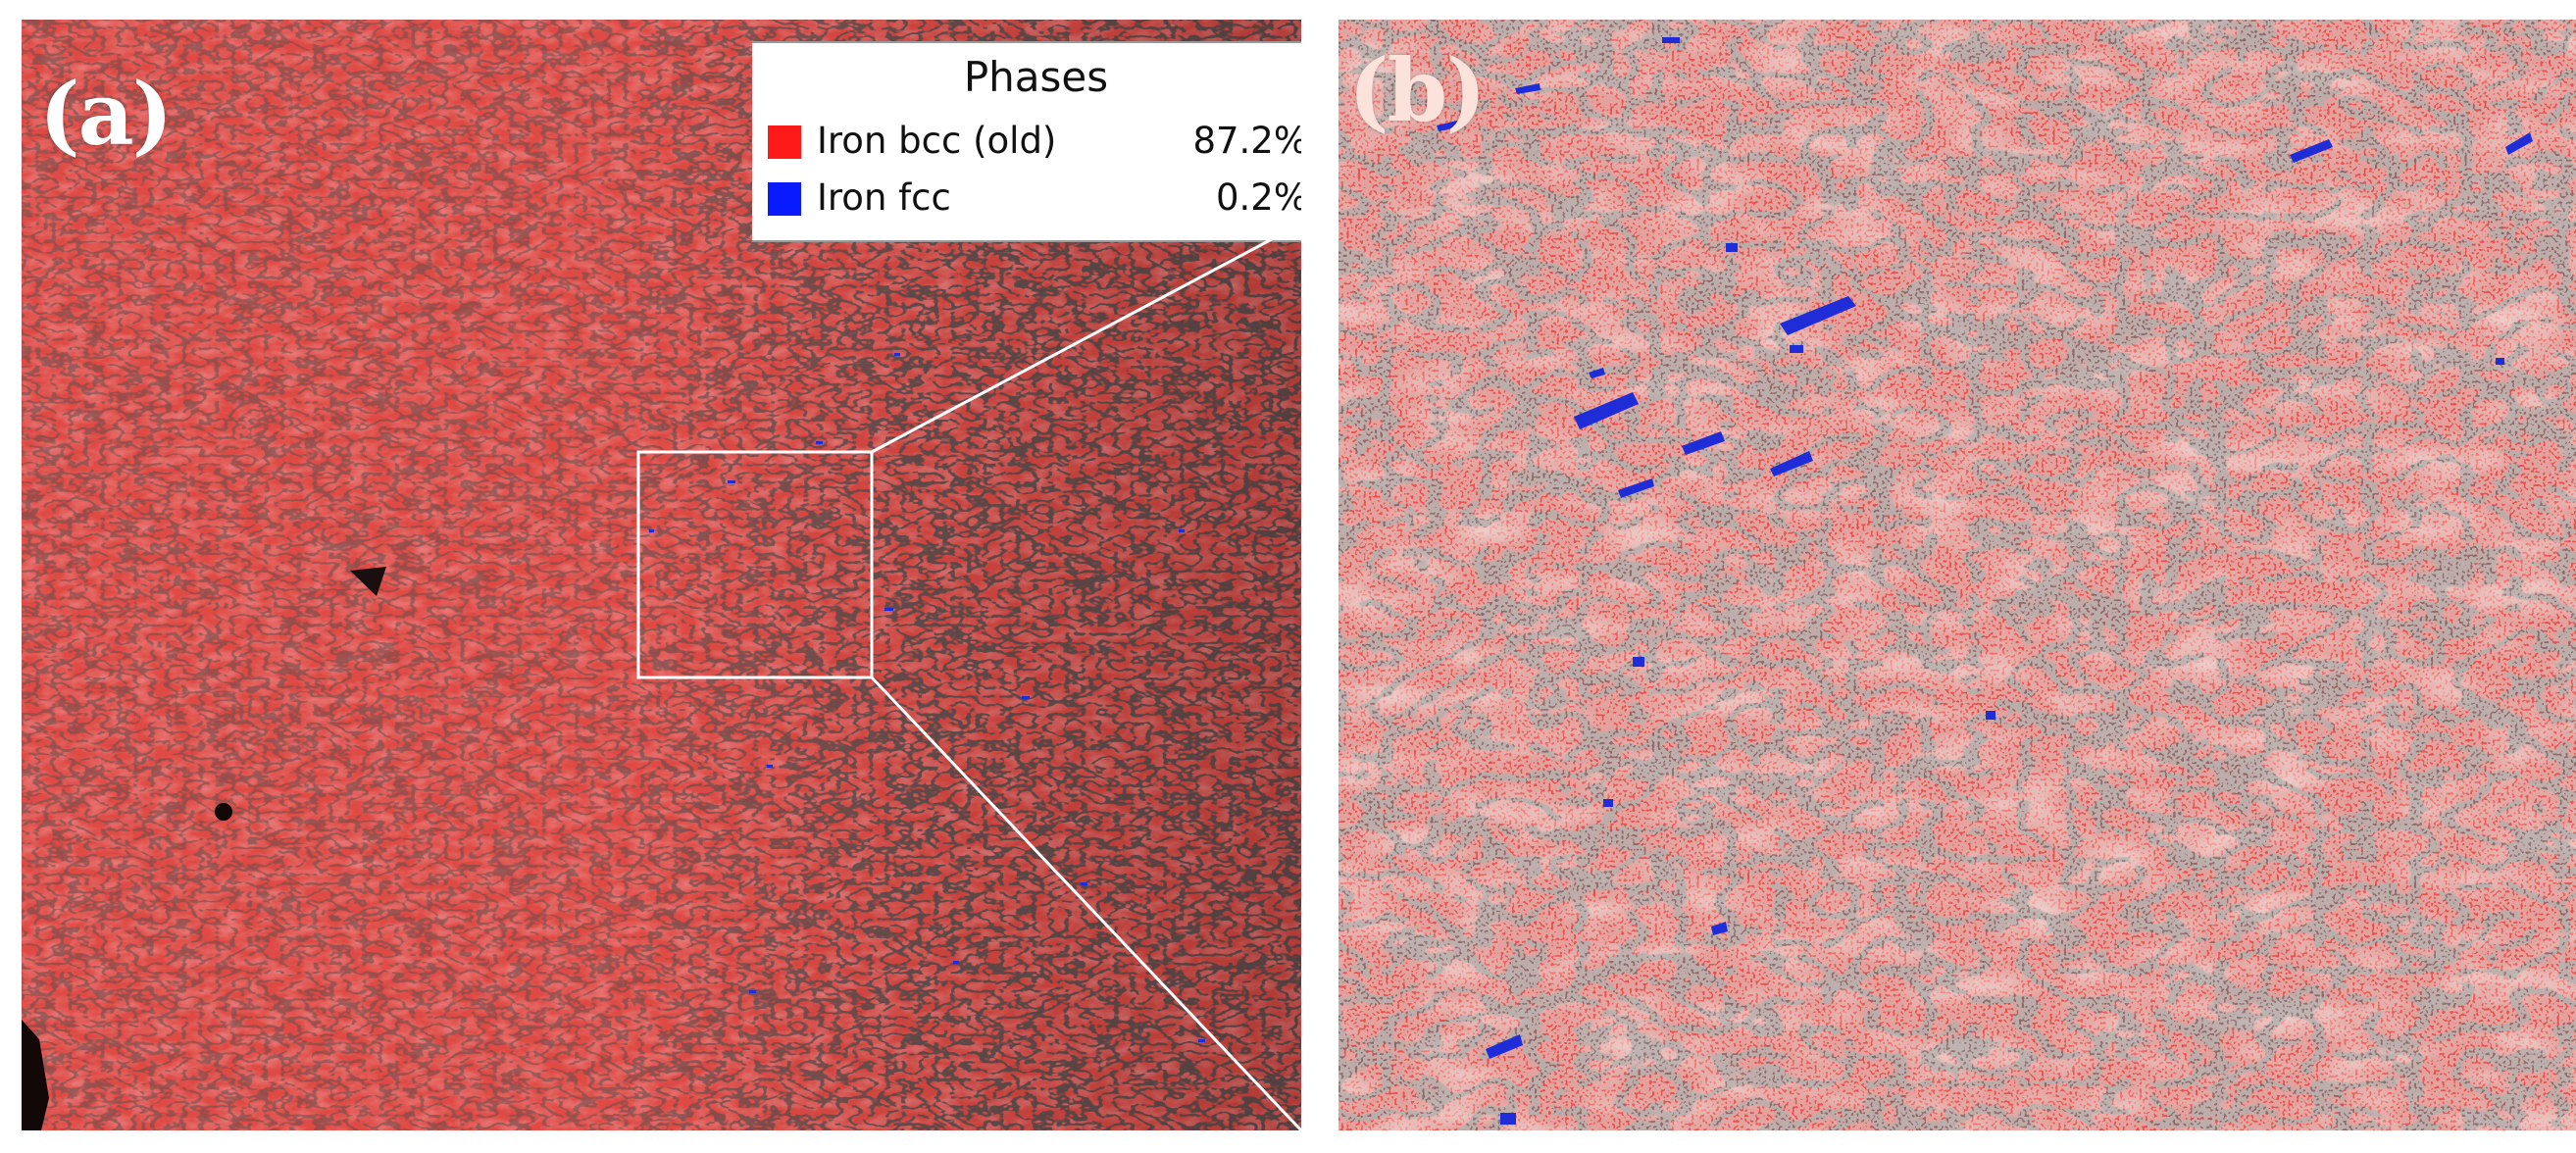 The image size is (2576, 1153). What do you see at coordinates (755, 564) in the screenshot?
I see `zoom-region-box` at bounding box center [755, 564].